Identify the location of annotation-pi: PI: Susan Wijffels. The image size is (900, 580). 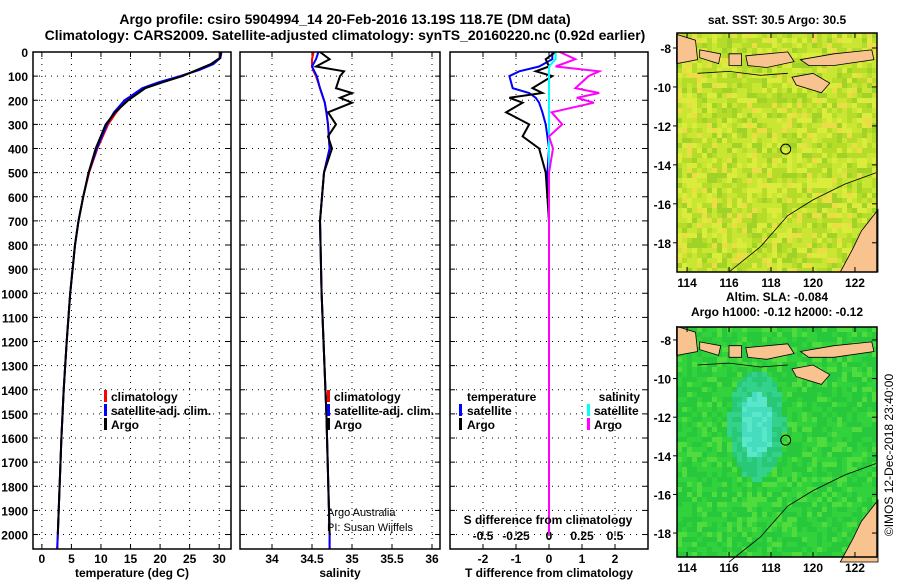
(370, 528).